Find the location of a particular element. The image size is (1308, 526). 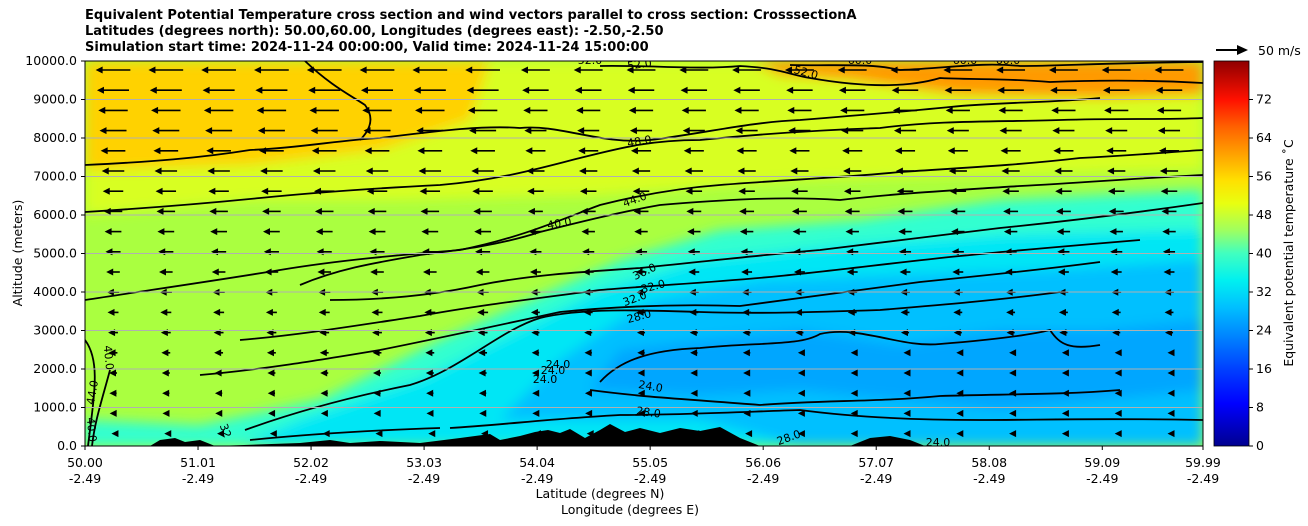

y-axis-label: Altitude (meters) is located at coordinates (17, 253).